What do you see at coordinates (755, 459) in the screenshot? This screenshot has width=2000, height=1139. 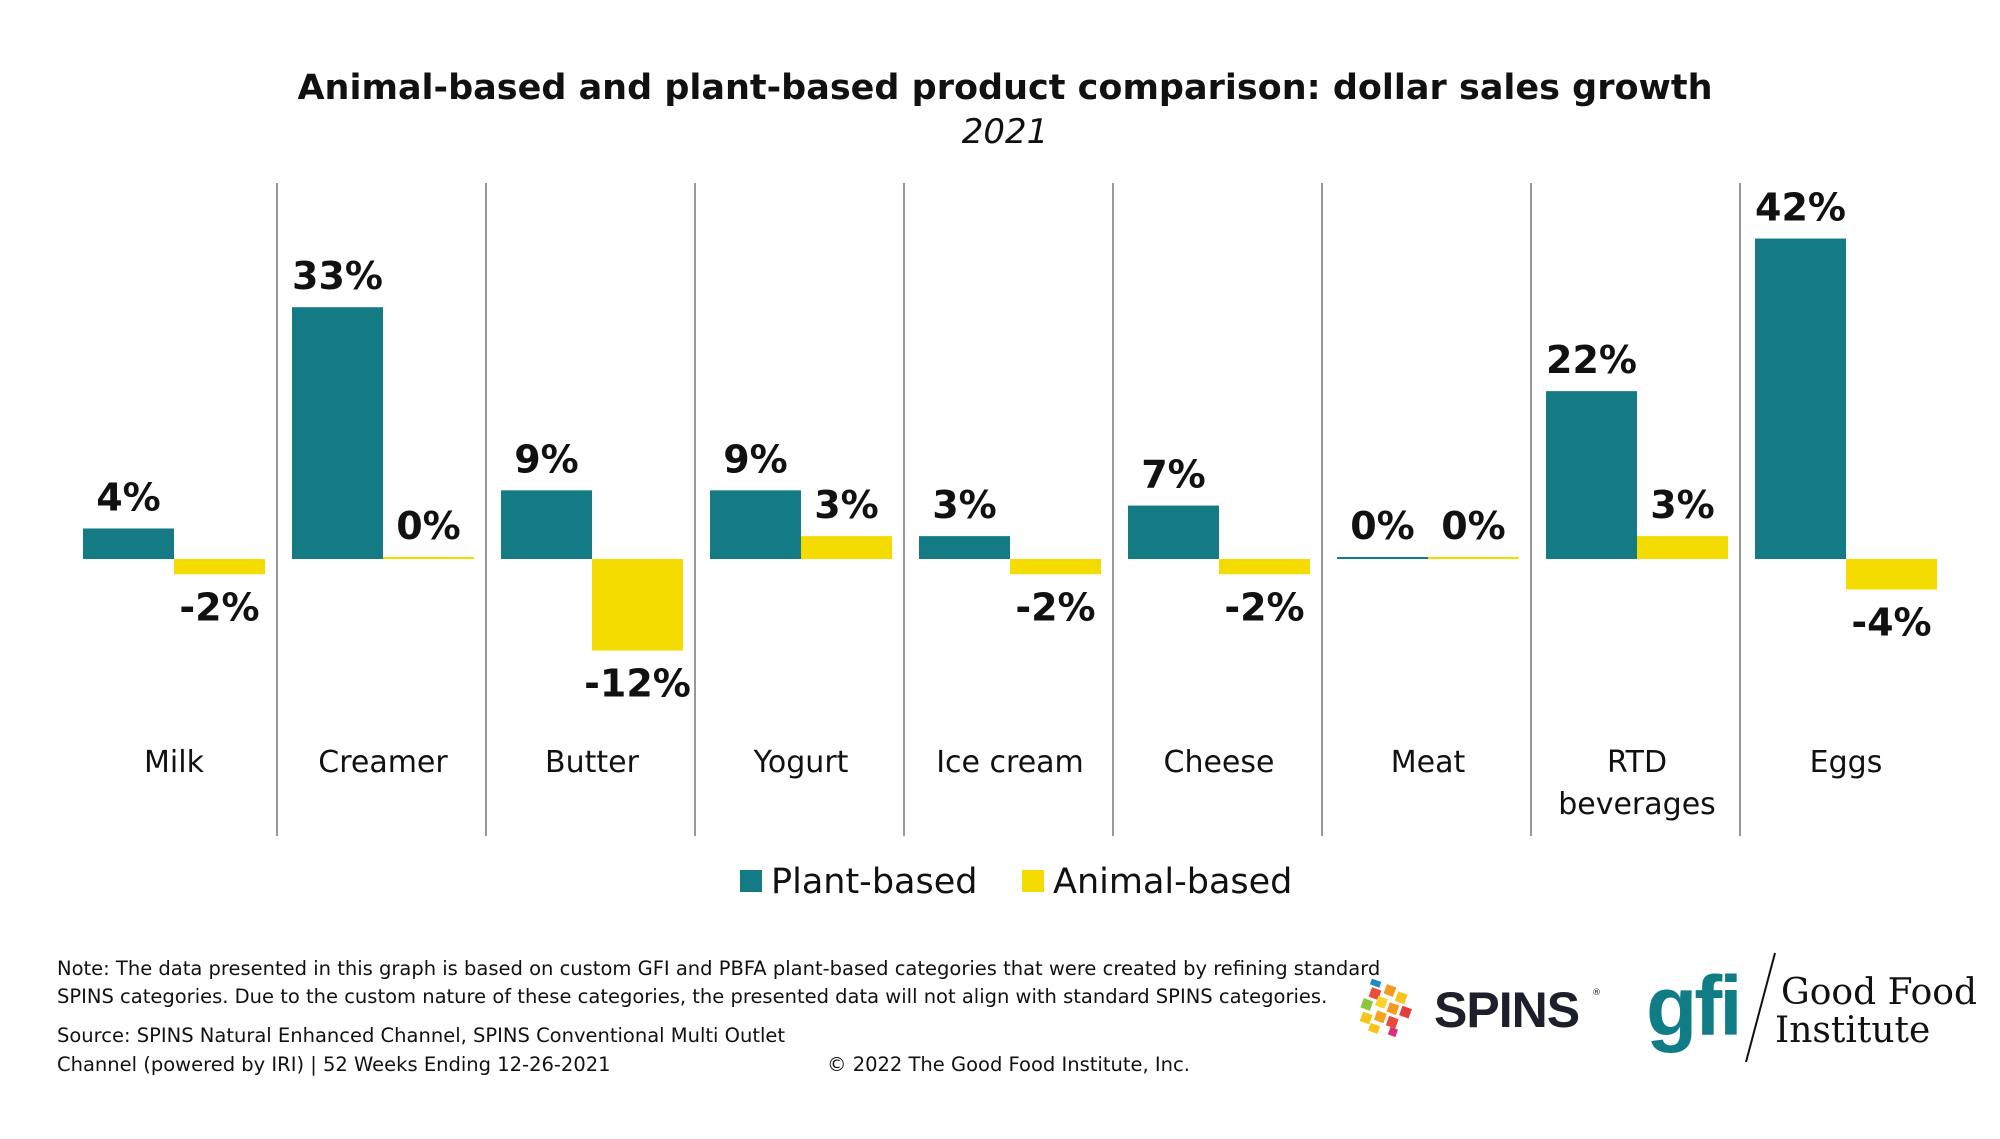 I see `data-label-plant-based-yogurt: 9%` at bounding box center [755, 459].